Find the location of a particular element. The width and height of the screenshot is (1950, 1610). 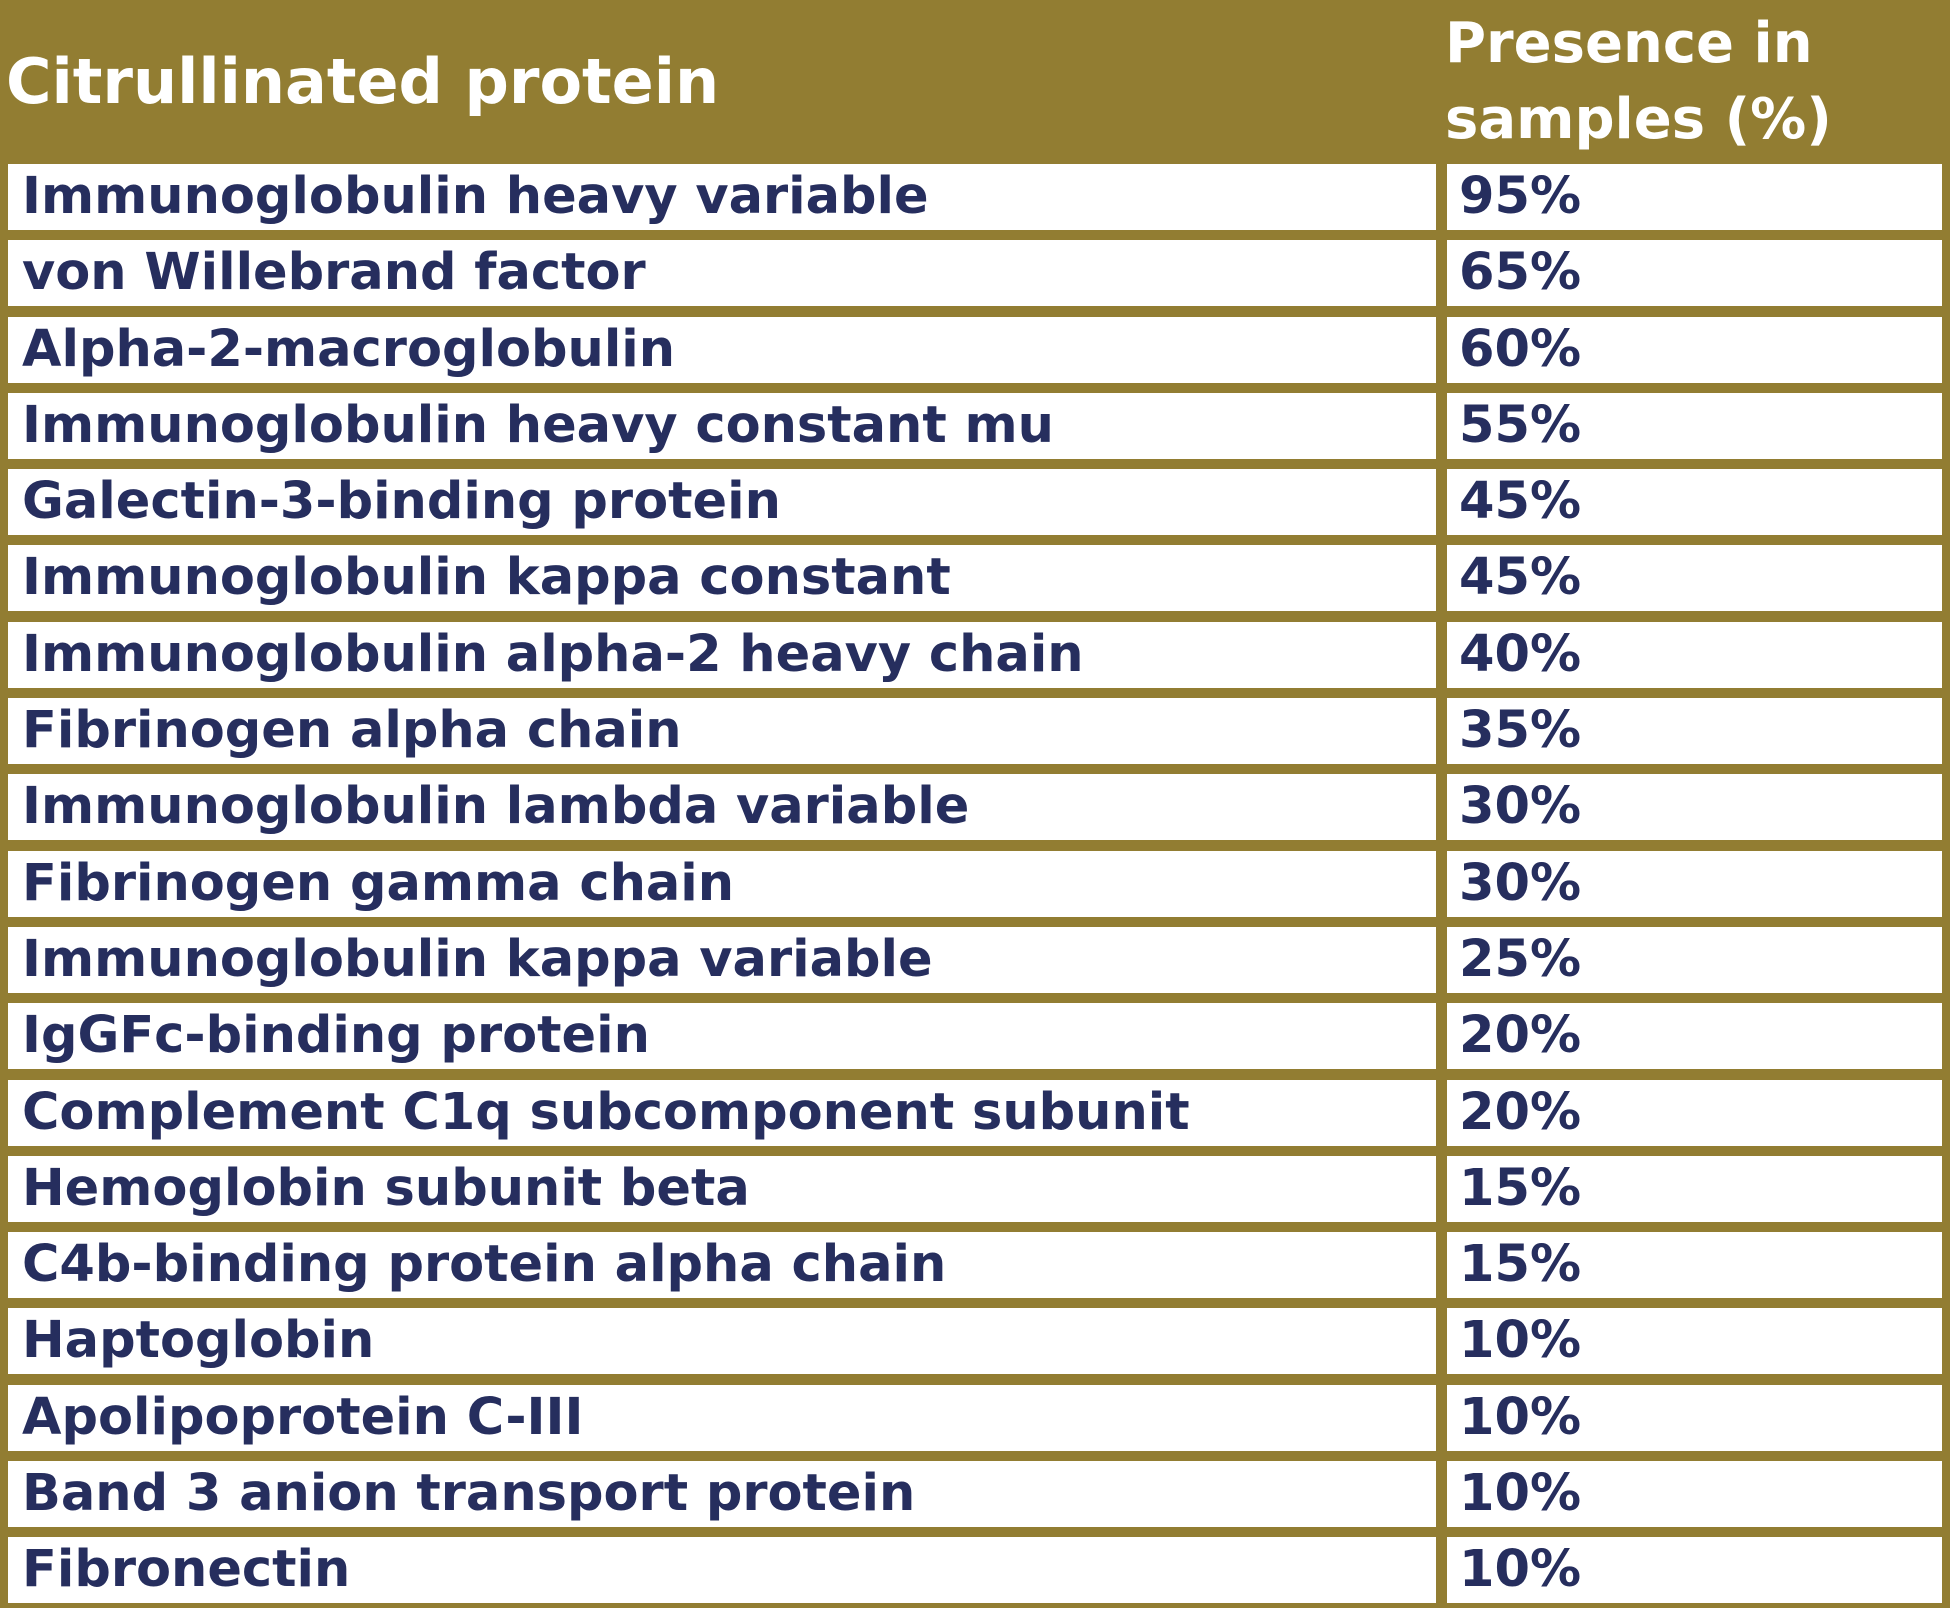

protein-name-cell: IgGFc-binding protein is located at coordinates (722, 1036).